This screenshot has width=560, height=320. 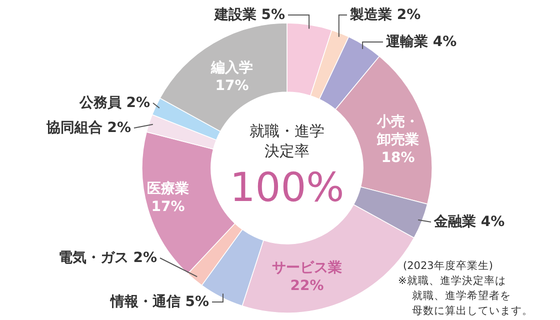 I want to click on slice-label: 公務員 2%, so click(x=114, y=102).